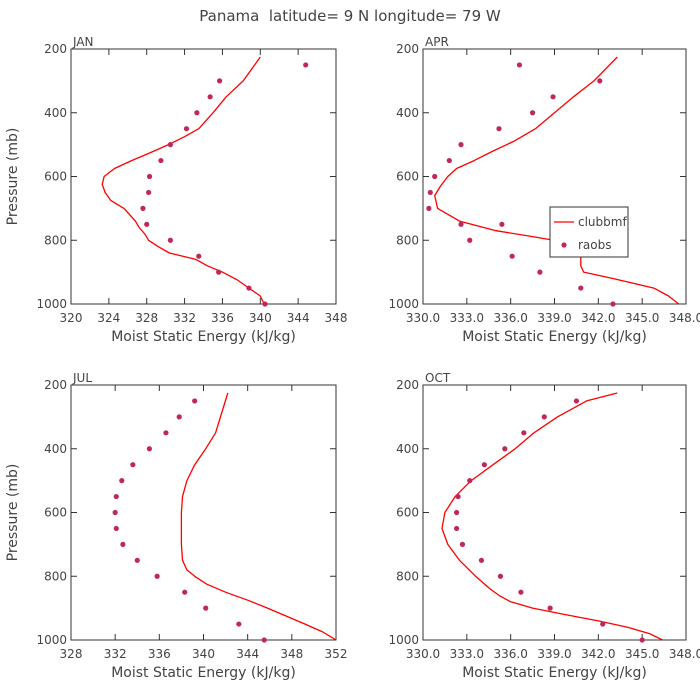 This screenshot has width=700, height=700. Describe the element at coordinates (602, 222) in the screenshot. I see `legend-label: clubbmf` at that location.